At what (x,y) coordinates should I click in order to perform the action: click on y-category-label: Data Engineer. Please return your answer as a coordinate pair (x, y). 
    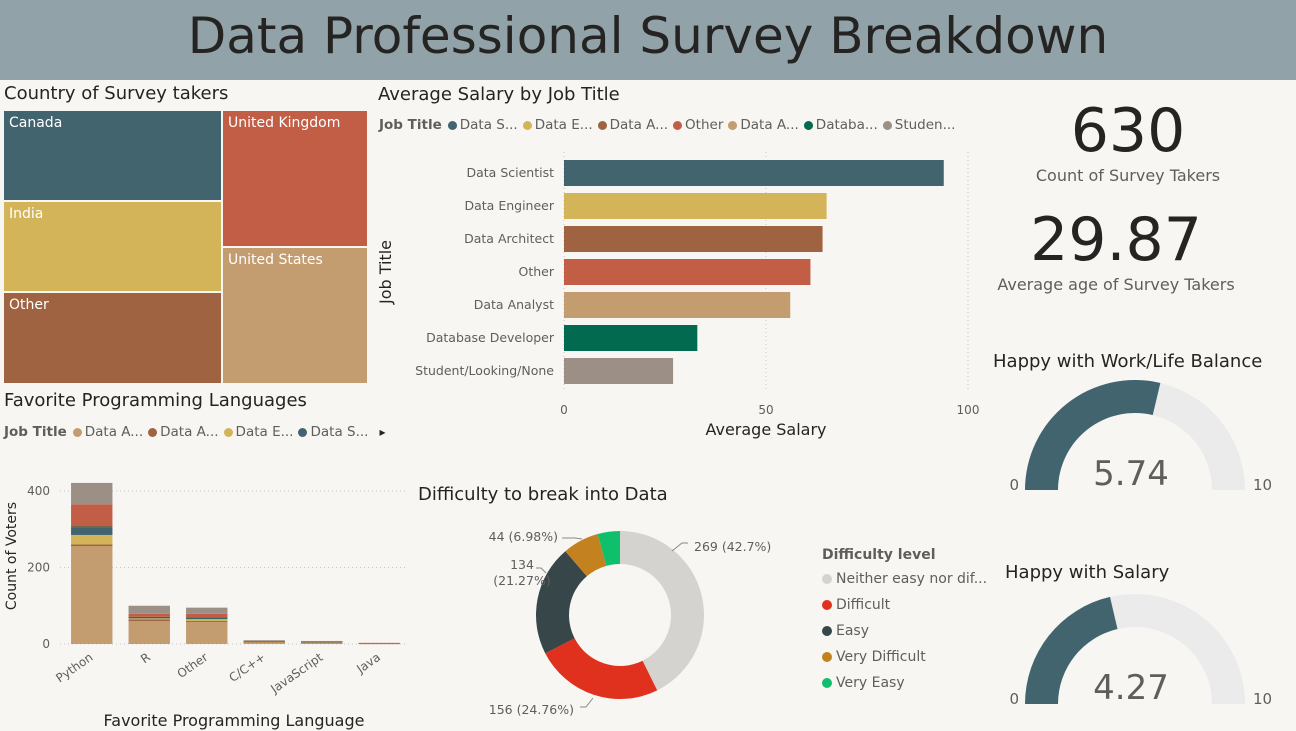
    Looking at the image, I should click on (510, 205).